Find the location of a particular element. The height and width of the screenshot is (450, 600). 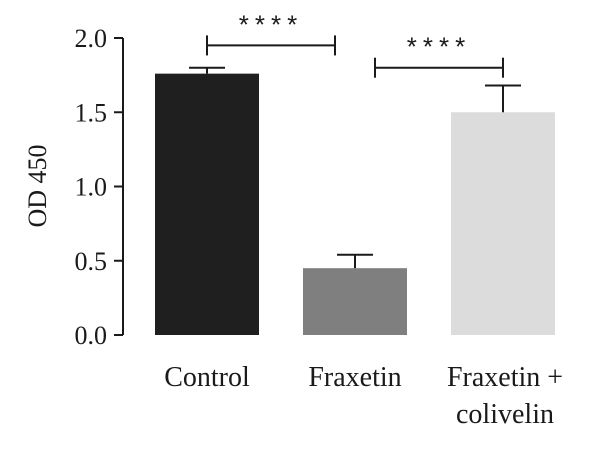

y-tick-label-0: 0.0 is located at coordinates (91, 335).